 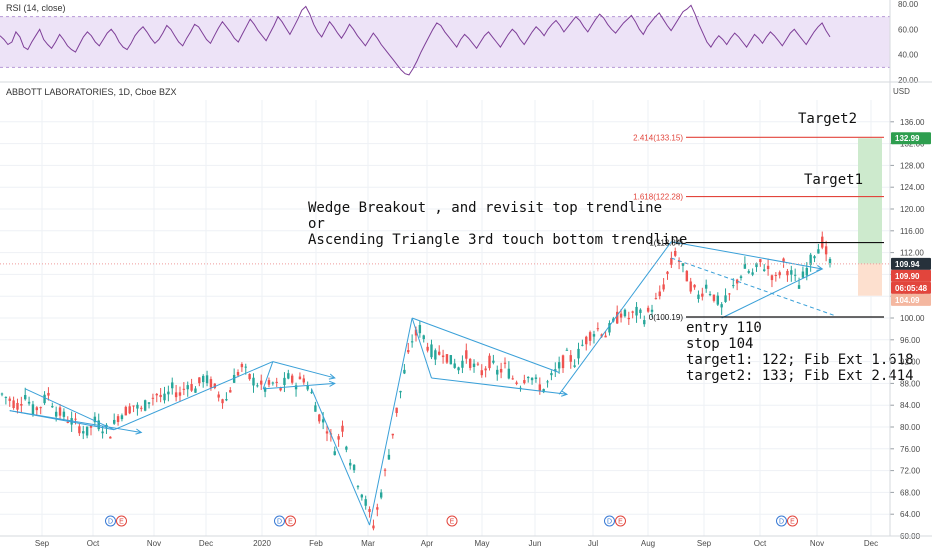 I want to click on y-tick-label: 68.00, so click(x=910, y=492).